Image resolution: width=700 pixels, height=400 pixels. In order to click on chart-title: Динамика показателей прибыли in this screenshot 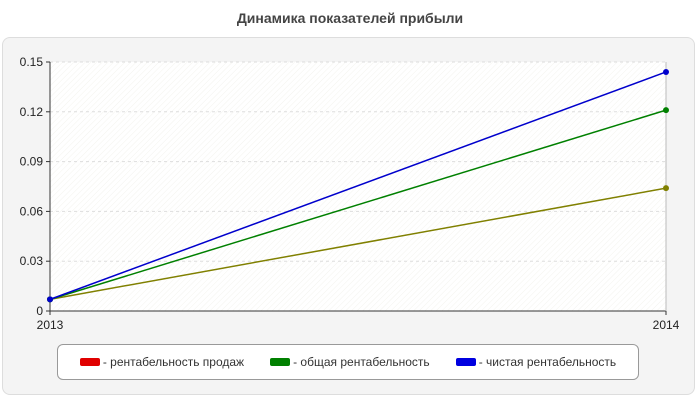, I will do `click(350, 18)`.